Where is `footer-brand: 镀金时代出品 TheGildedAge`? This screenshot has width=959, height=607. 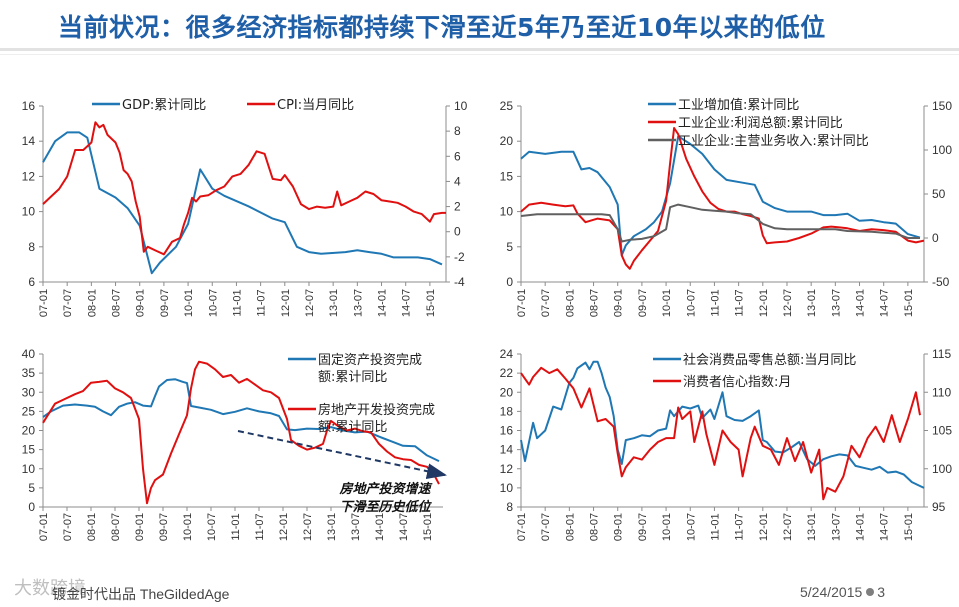
footer-brand: 镀金时代出品 TheGildedAge is located at coordinates (141, 594).